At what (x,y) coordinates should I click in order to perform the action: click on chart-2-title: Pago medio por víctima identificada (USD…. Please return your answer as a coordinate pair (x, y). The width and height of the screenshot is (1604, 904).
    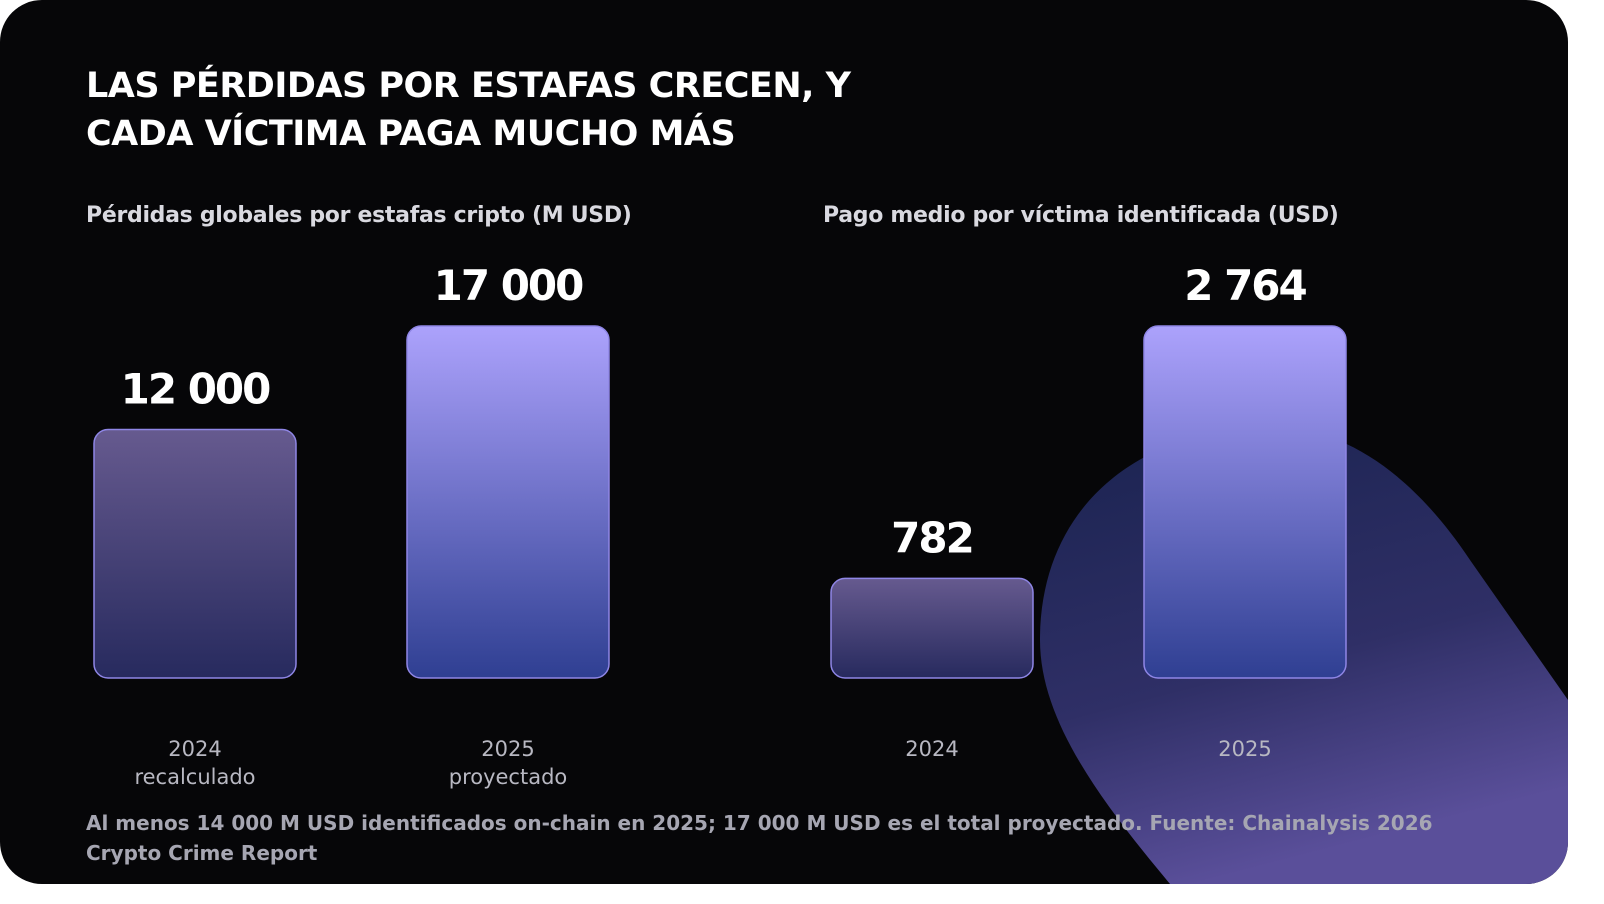
    Looking at the image, I should click on (1081, 215).